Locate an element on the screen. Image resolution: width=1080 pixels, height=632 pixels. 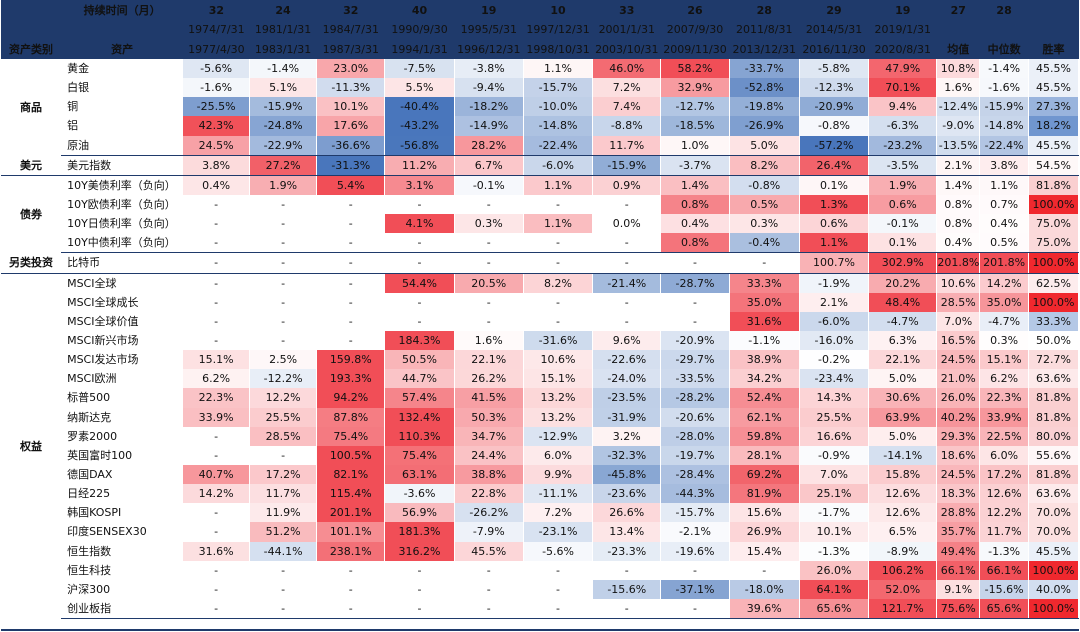
start-date-cell: 2019/1/31 is located at coordinates (902, 29).